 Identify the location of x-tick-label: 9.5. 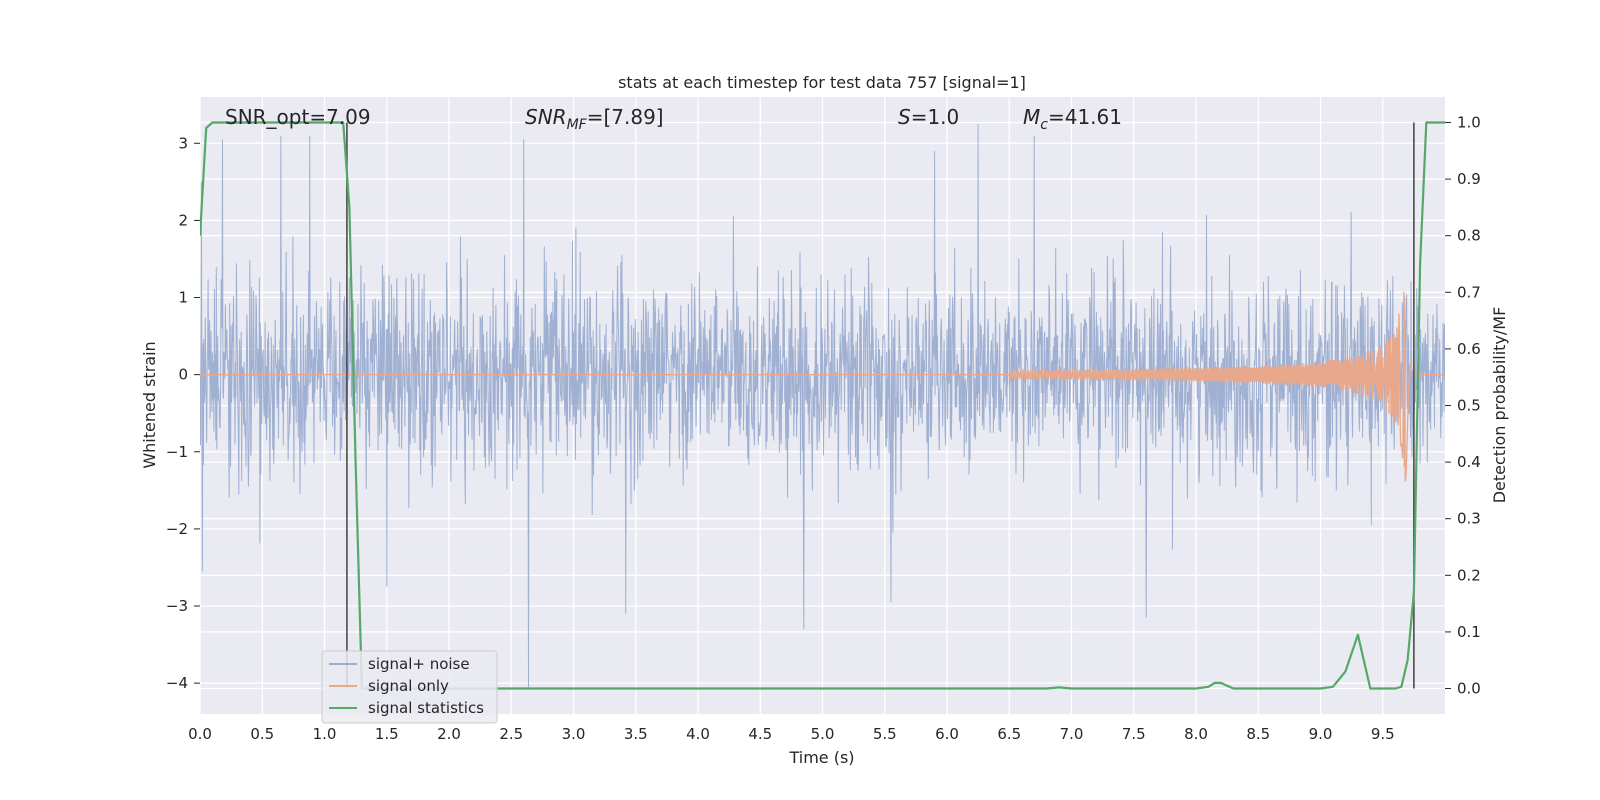
(1383, 734).